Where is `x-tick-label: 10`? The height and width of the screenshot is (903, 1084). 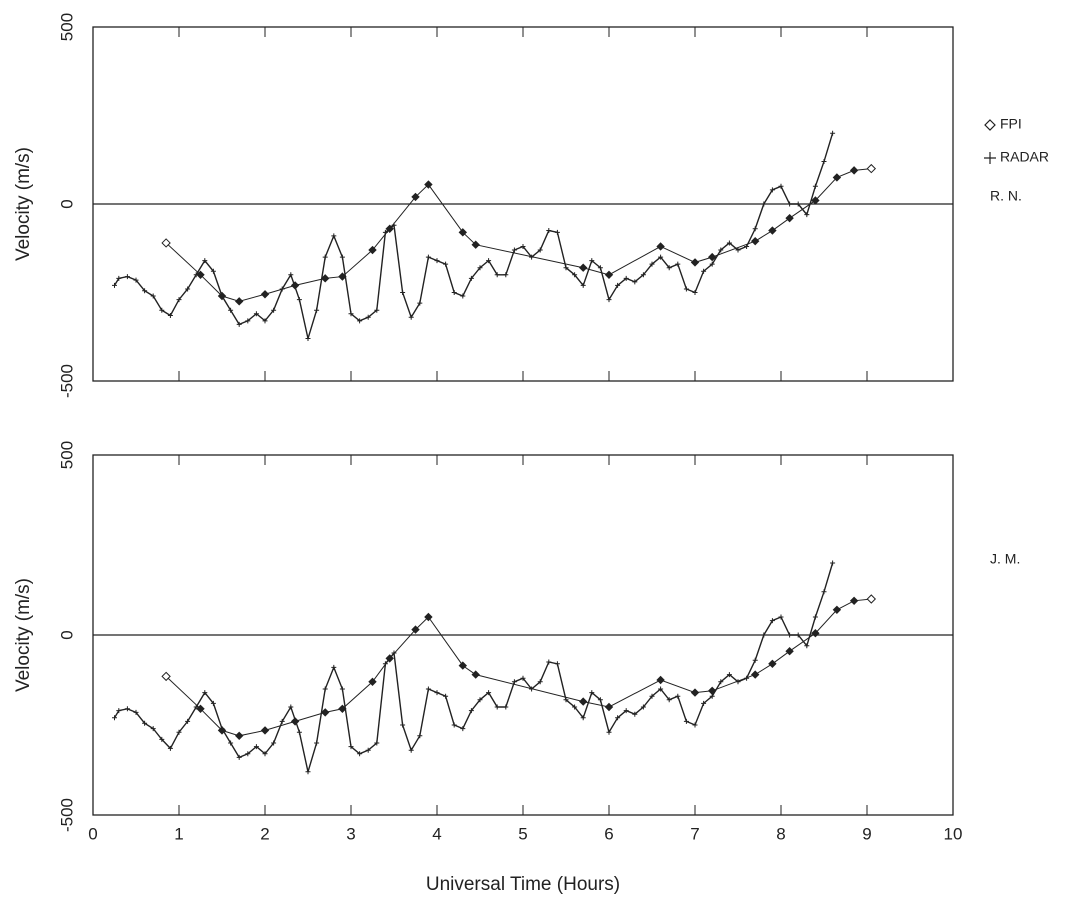 x-tick-label: 10 is located at coordinates (953, 833).